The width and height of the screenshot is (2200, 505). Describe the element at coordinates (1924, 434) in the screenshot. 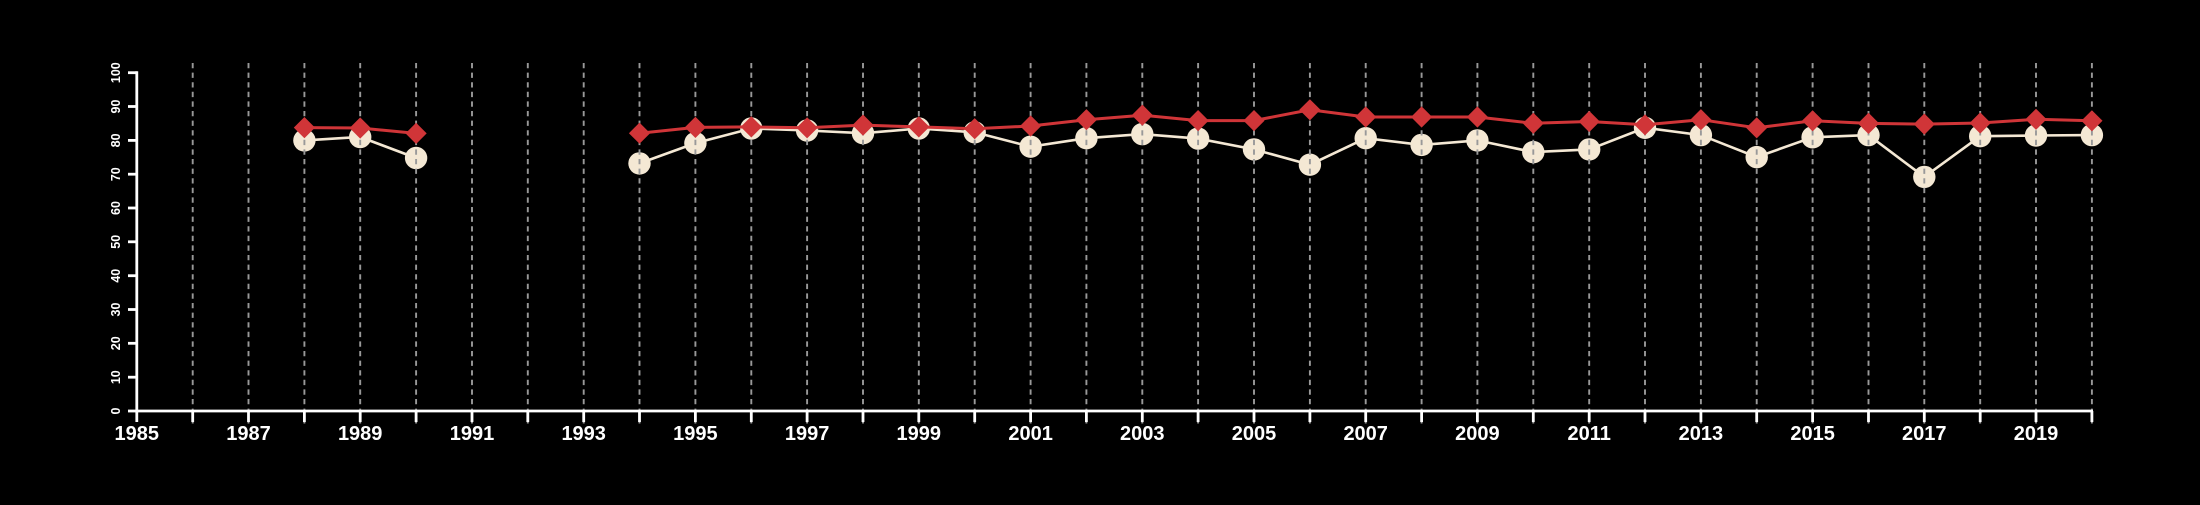

I see `svg-text: 2017` at that location.